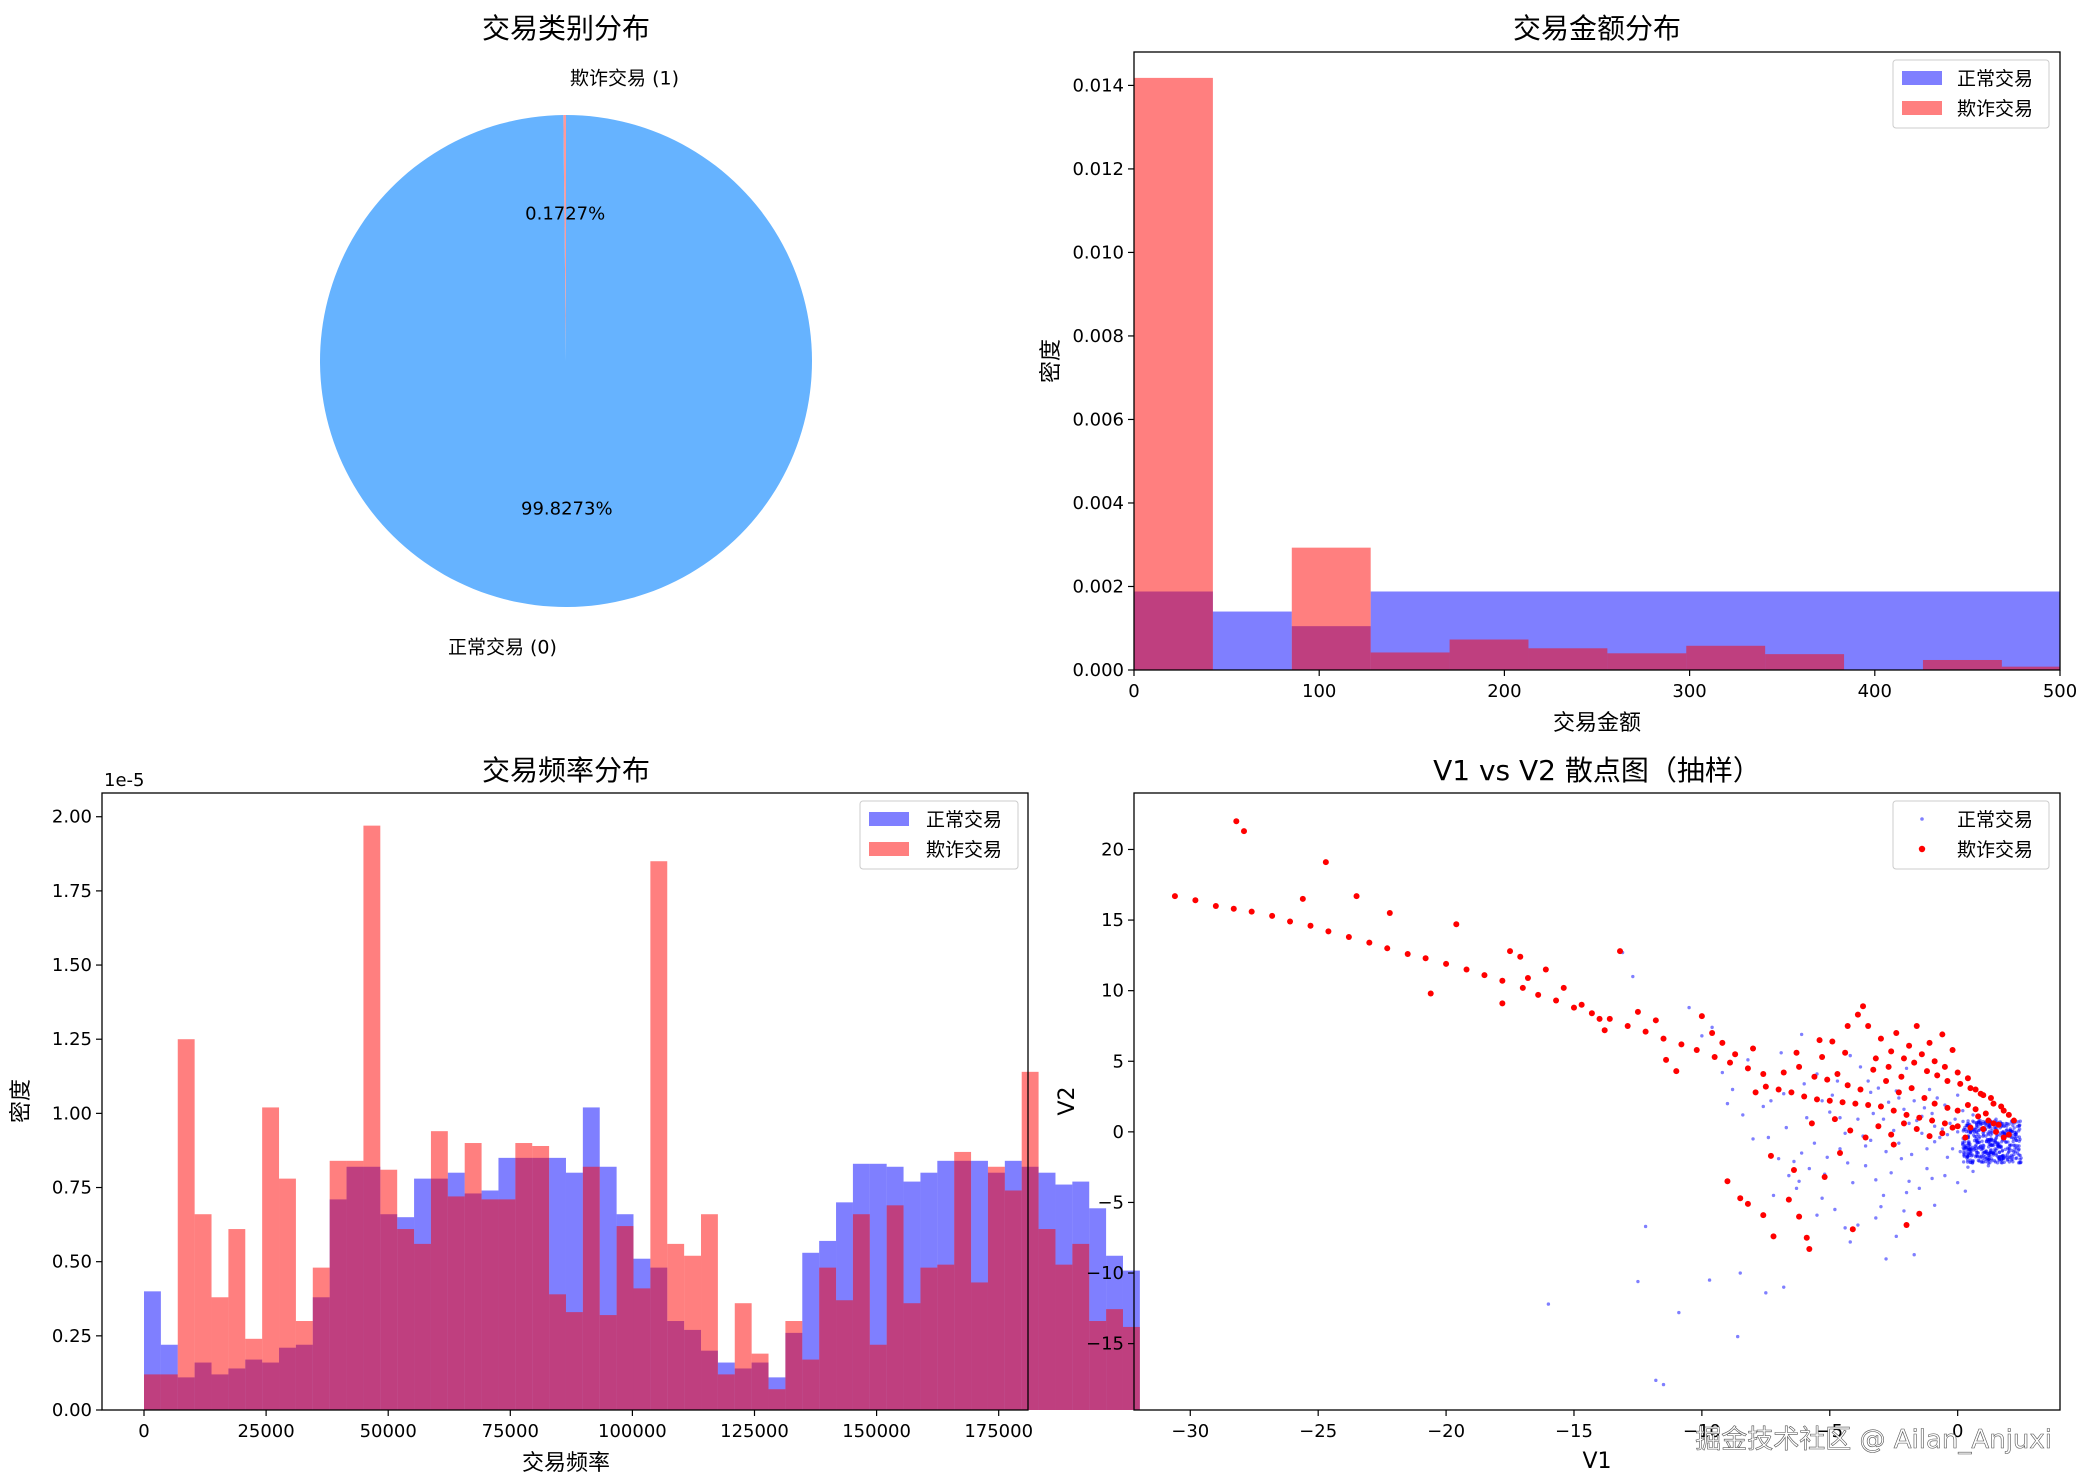 This screenshot has height=1484, width=2084. I want to click on time-legend-normal: 正常交易, so click(964, 820).